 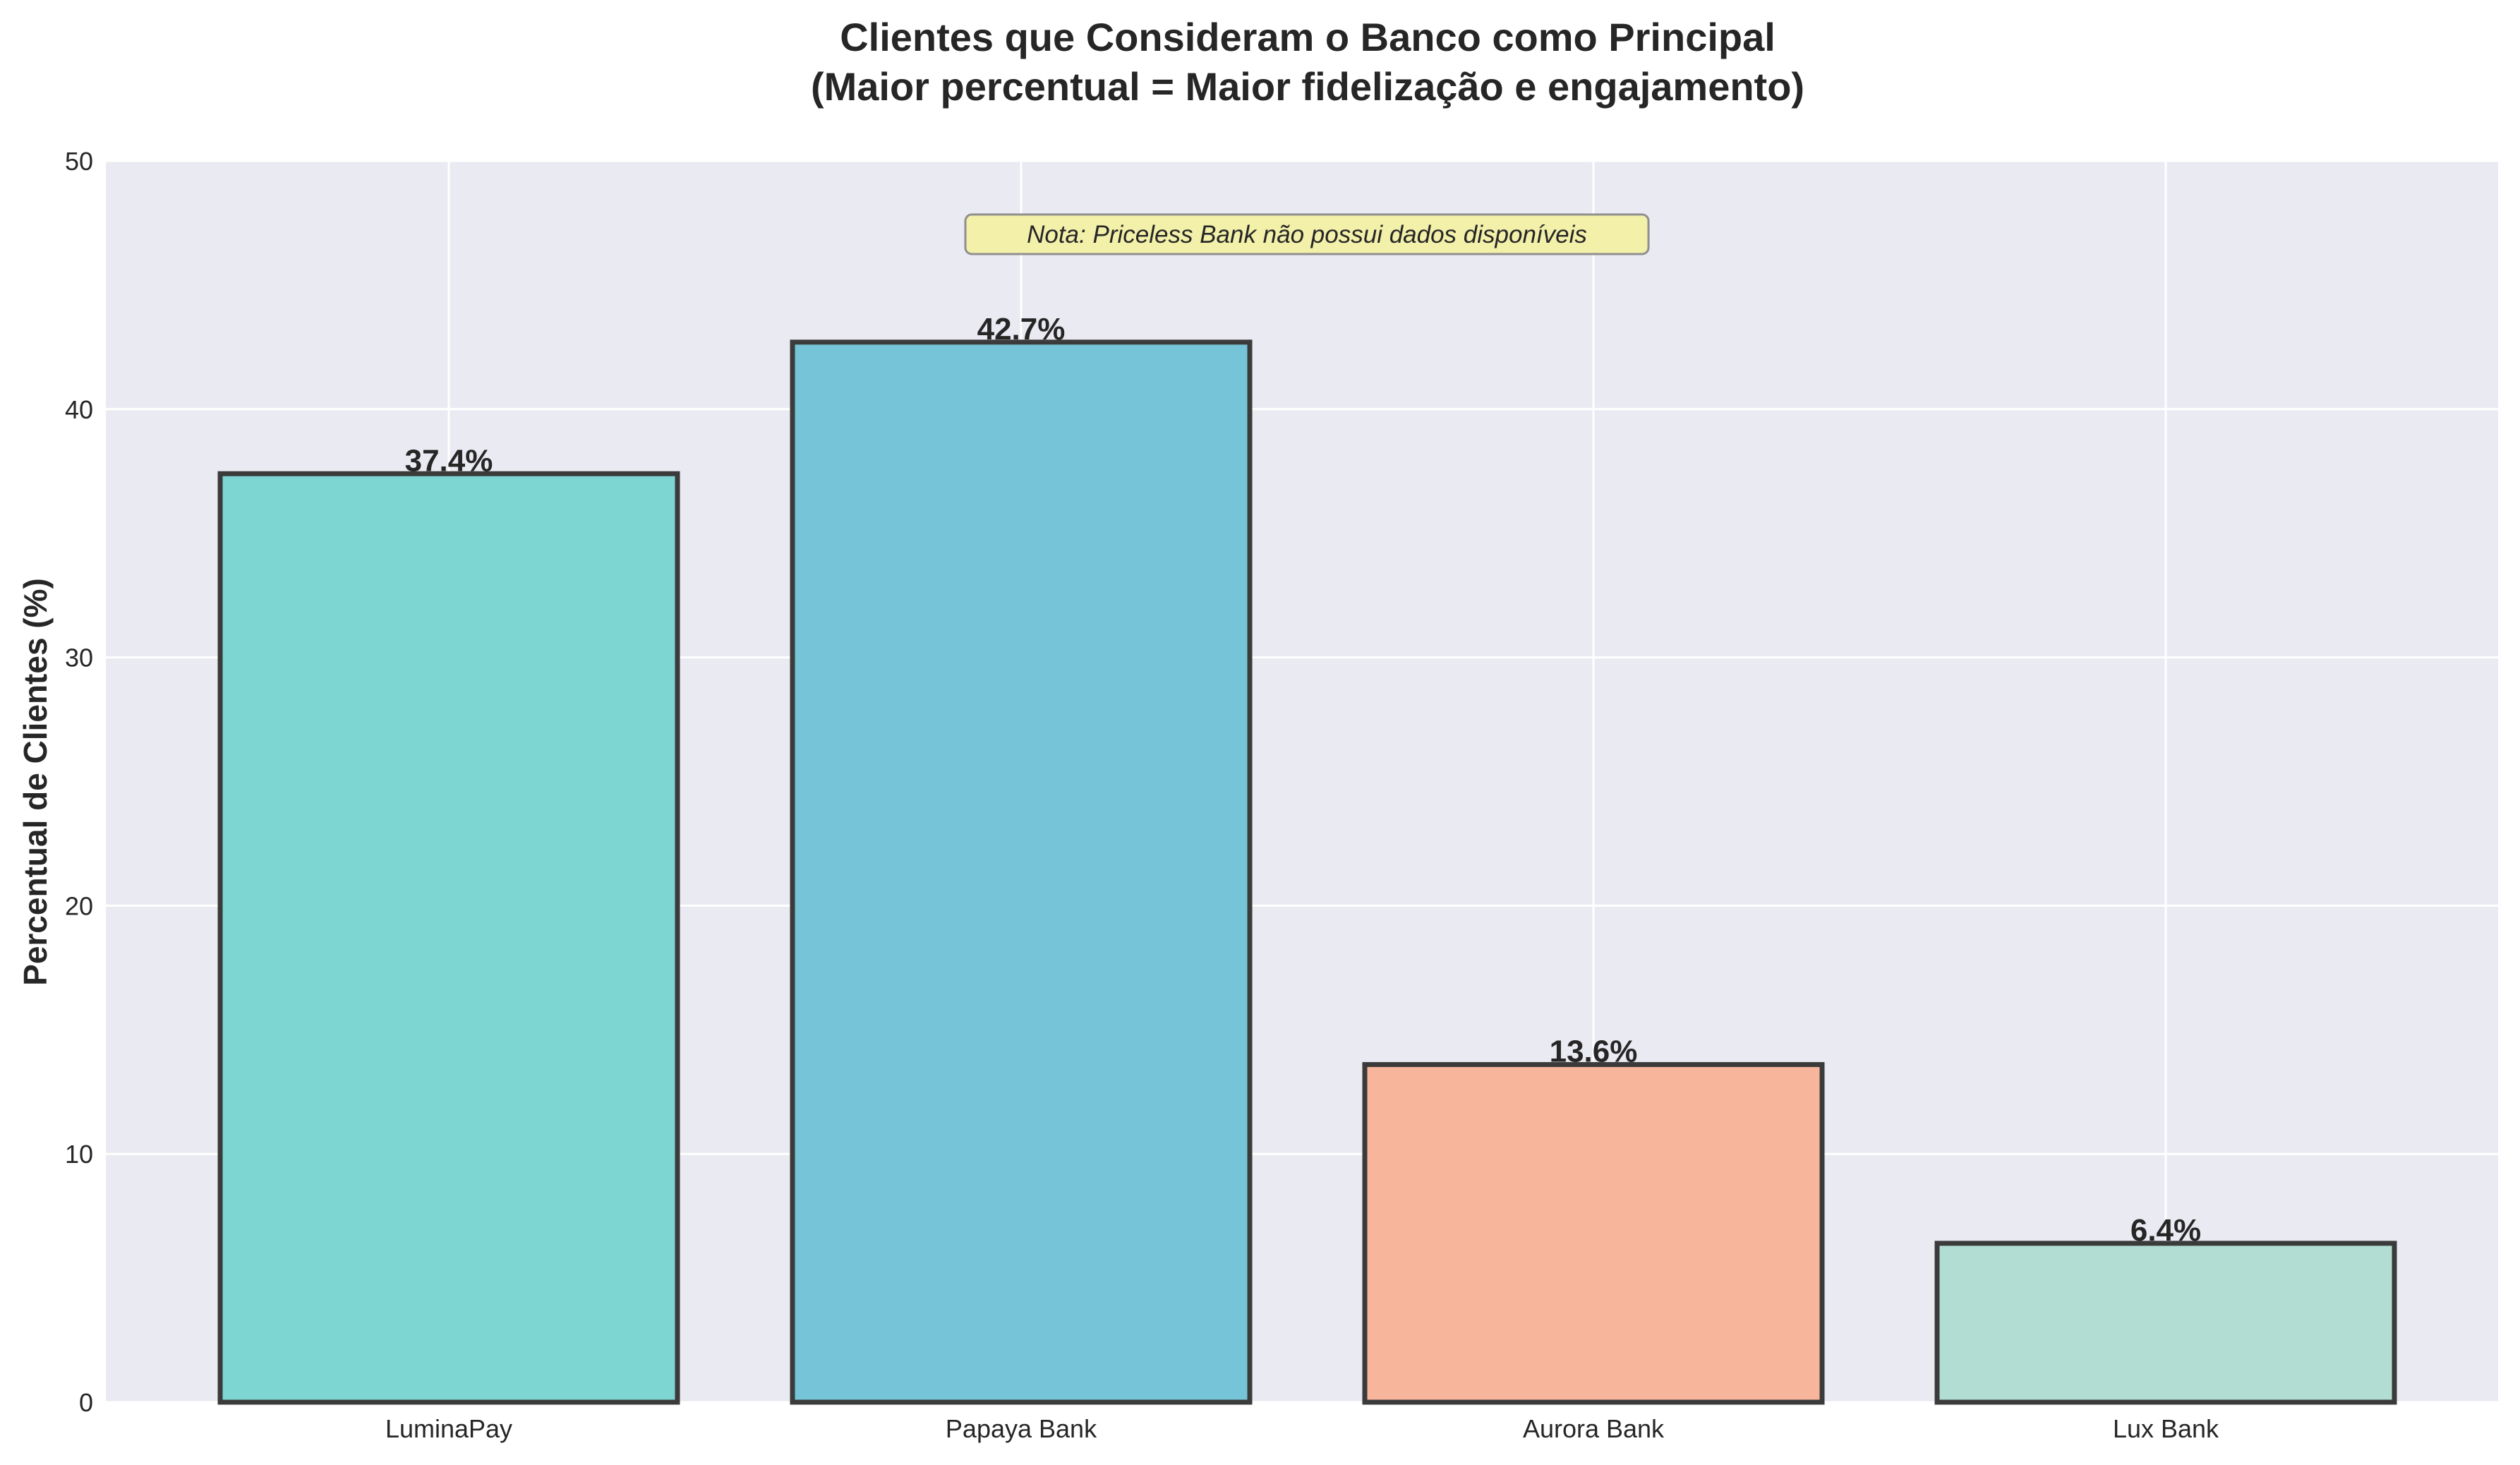 I want to click on bar-papaya-bank, so click(x=1021, y=872).